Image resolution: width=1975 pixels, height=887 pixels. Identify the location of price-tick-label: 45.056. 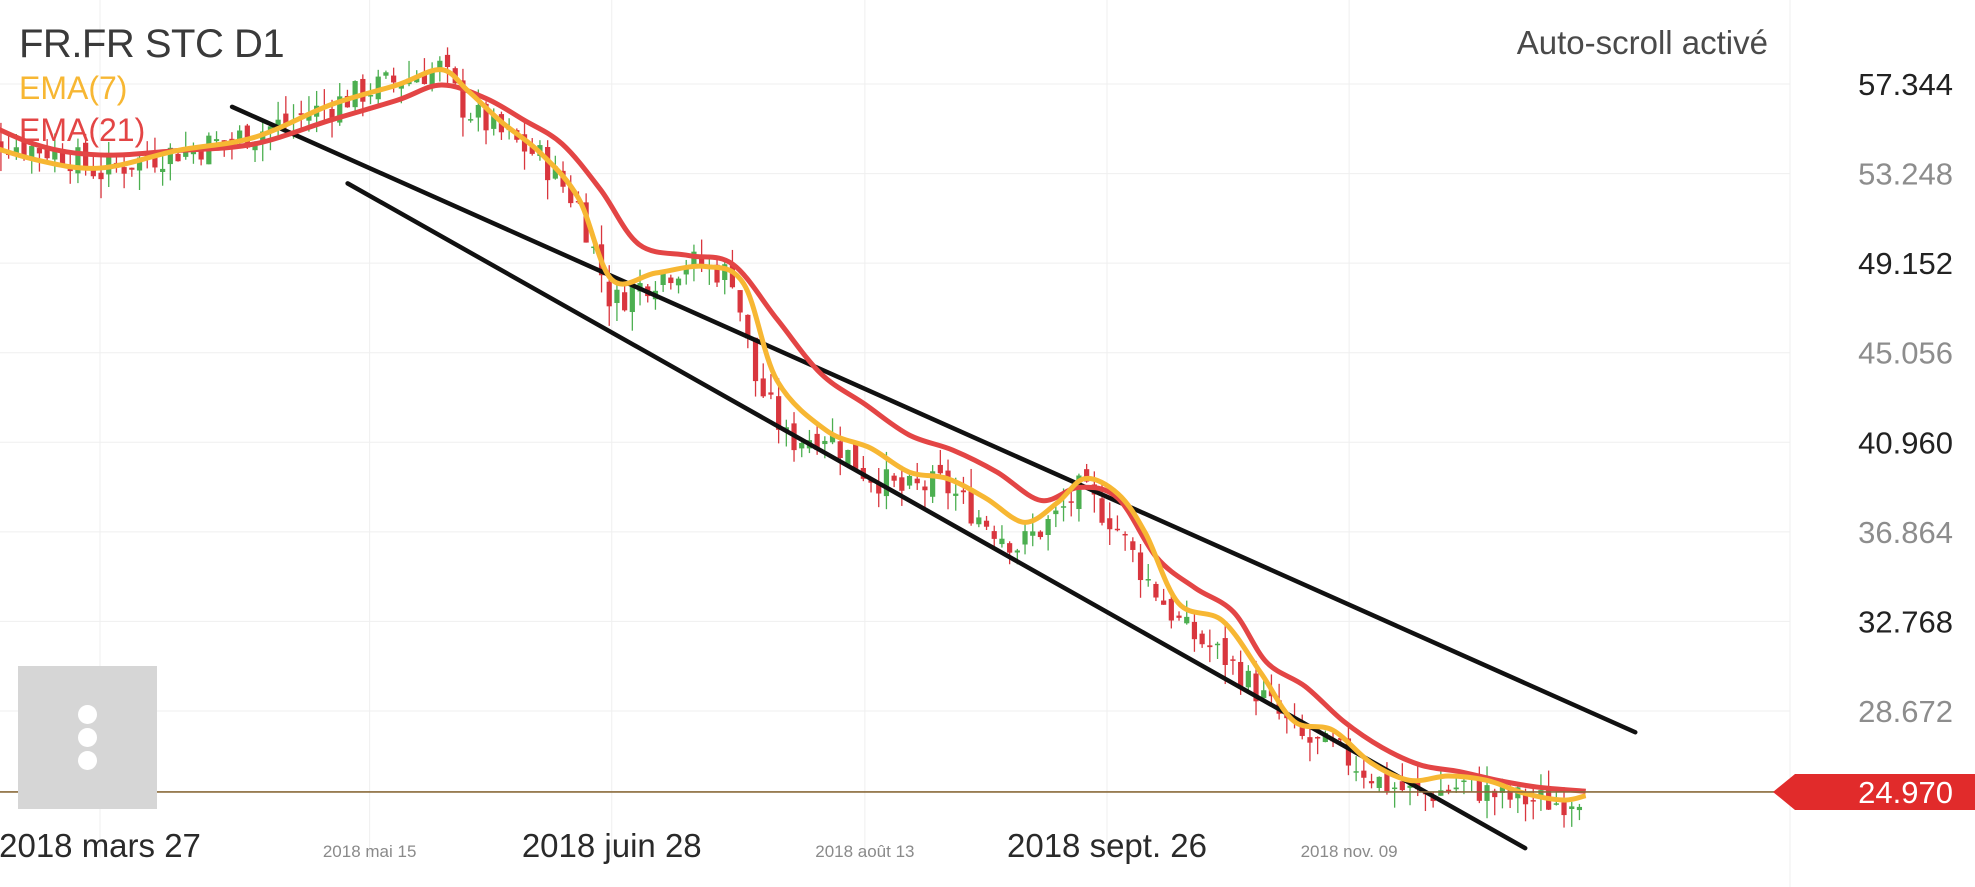
(1905, 353).